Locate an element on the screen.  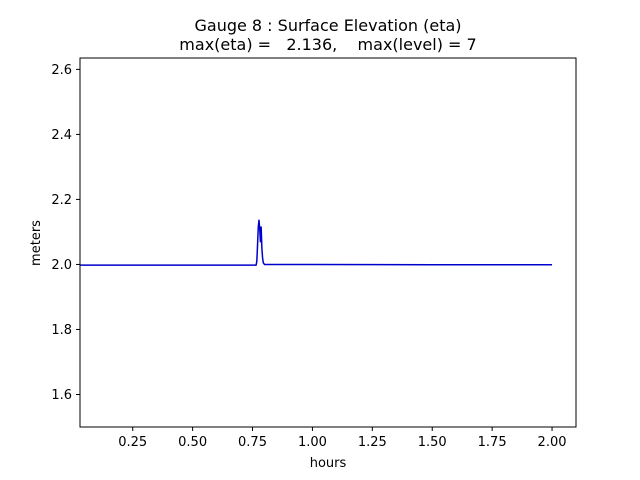
x-tick-label: 2.00 is located at coordinates (552, 442).